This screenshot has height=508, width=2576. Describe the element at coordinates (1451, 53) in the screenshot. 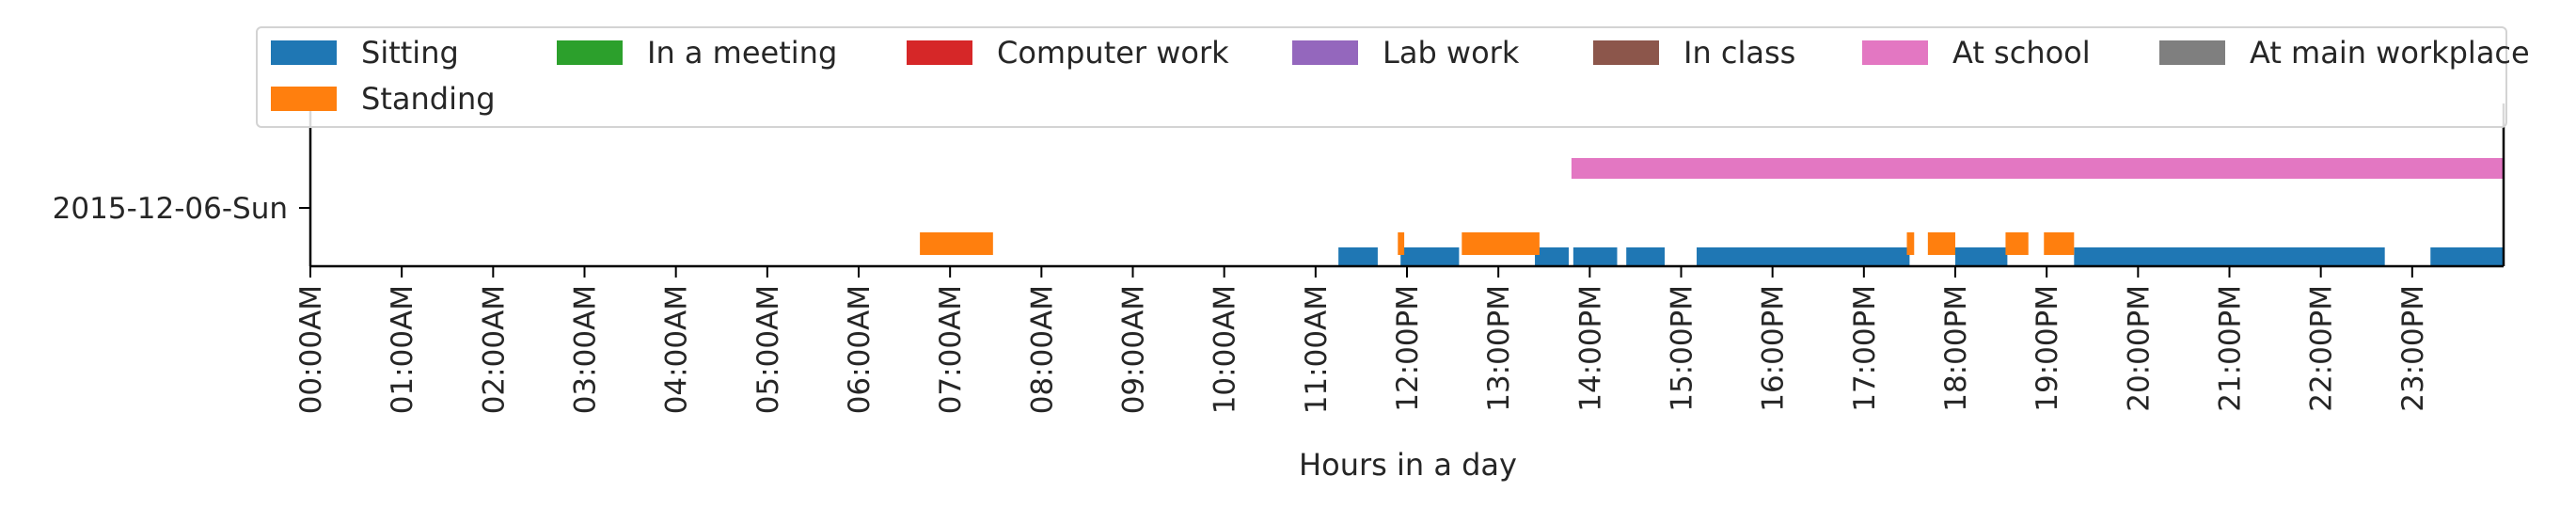

I see `legend-label: Lab work` at that location.